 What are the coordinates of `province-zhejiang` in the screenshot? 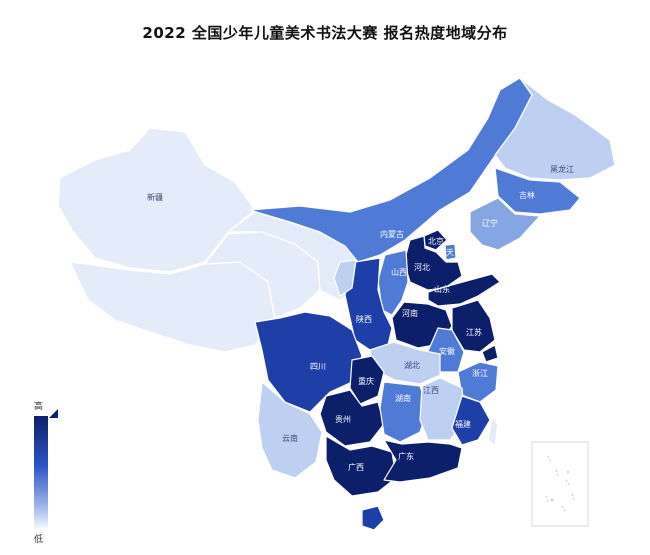 It's located at (478, 382).